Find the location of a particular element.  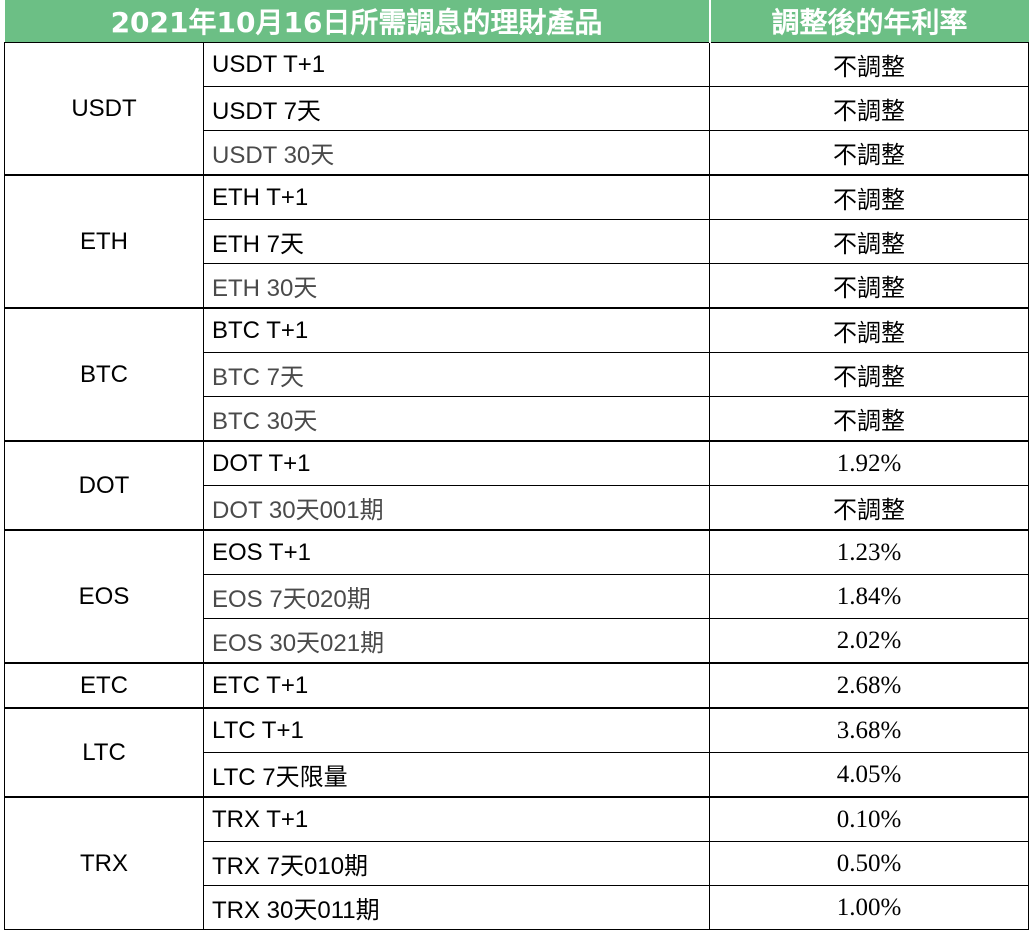

rate-cell: 0.50% is located at coordinates (869, 863).